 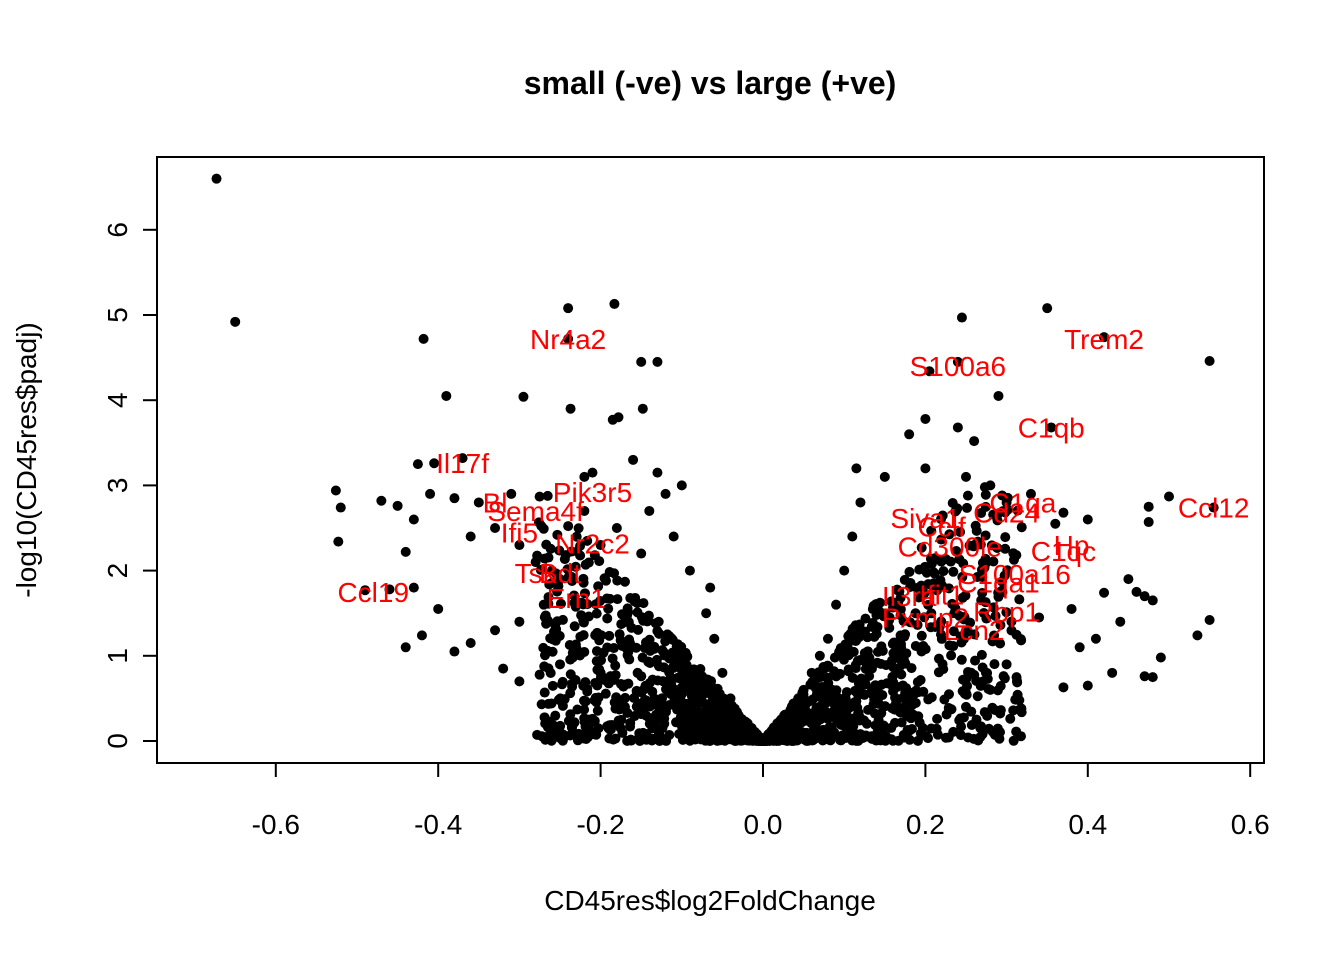 What do you see at coordinates (592, 492) in the screenshot?
I see `gene-label: Pik3r5` at bounding box center [592, 492].